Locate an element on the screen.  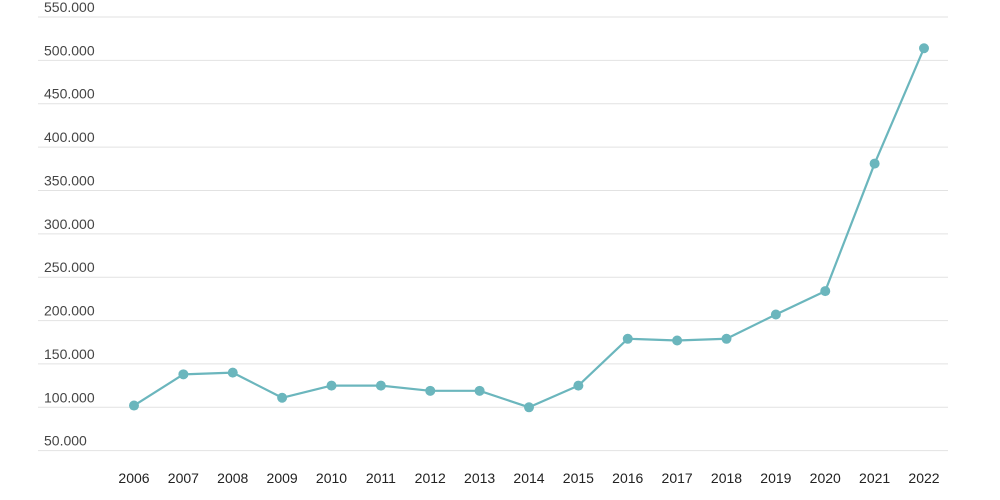
x-tick-label: 2016 is located at coordinates (627, 478).